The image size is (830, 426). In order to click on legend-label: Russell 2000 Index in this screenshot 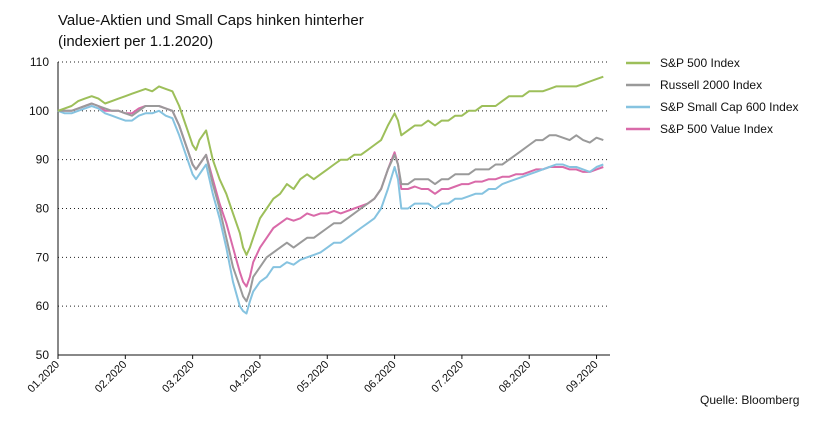, I will do `click(711, 85)`.